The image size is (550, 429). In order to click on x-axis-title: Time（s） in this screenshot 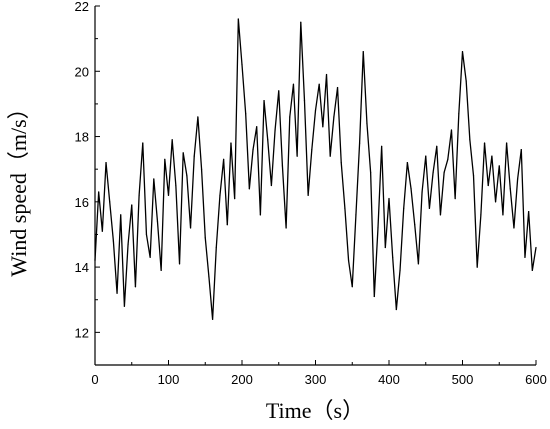, I will do `click(315, 410)`.